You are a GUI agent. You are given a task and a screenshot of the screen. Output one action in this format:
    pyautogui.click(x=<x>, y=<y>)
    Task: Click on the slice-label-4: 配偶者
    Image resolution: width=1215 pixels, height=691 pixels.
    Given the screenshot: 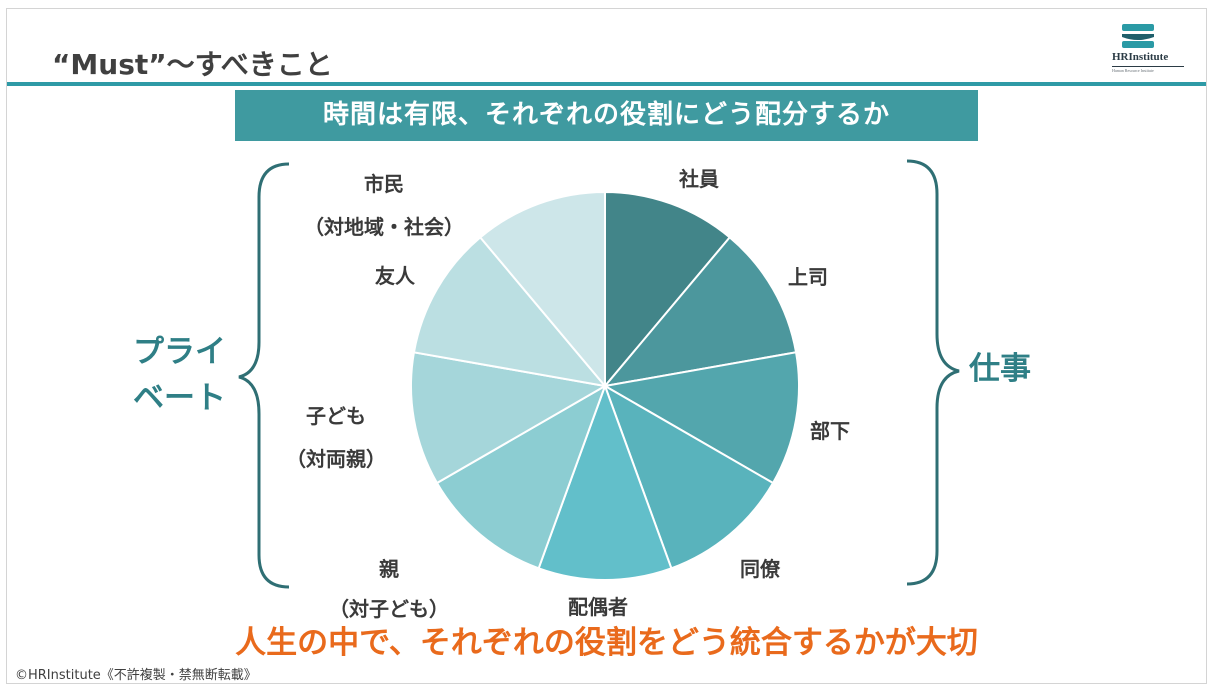 What is the action you would take?
    pyautogui.click(x=598, y=607)
    